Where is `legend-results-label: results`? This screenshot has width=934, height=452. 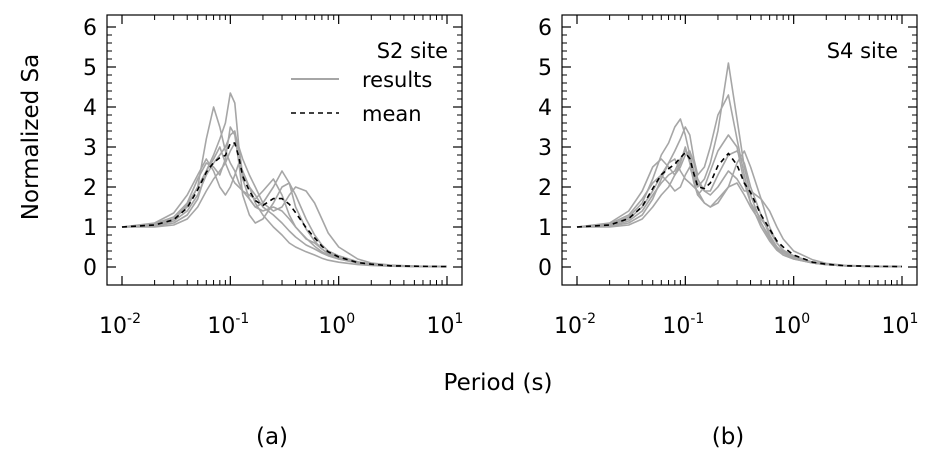
legend-results-label: results is located at coordinates (397, 80).